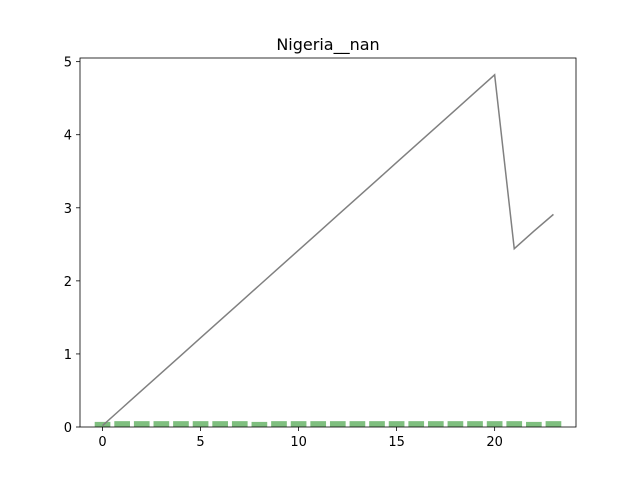  Describe the element at coordinates (68, 63) in the screenshot. I see `y-tick-label-5: 5` at that location.